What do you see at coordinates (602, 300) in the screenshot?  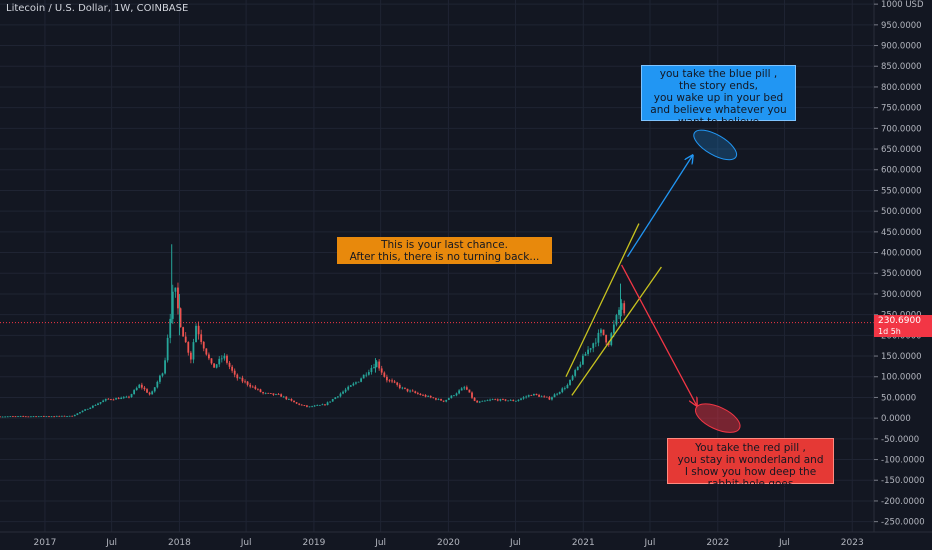 I see `wedge-upper-line` at bounding box center [602, 300].